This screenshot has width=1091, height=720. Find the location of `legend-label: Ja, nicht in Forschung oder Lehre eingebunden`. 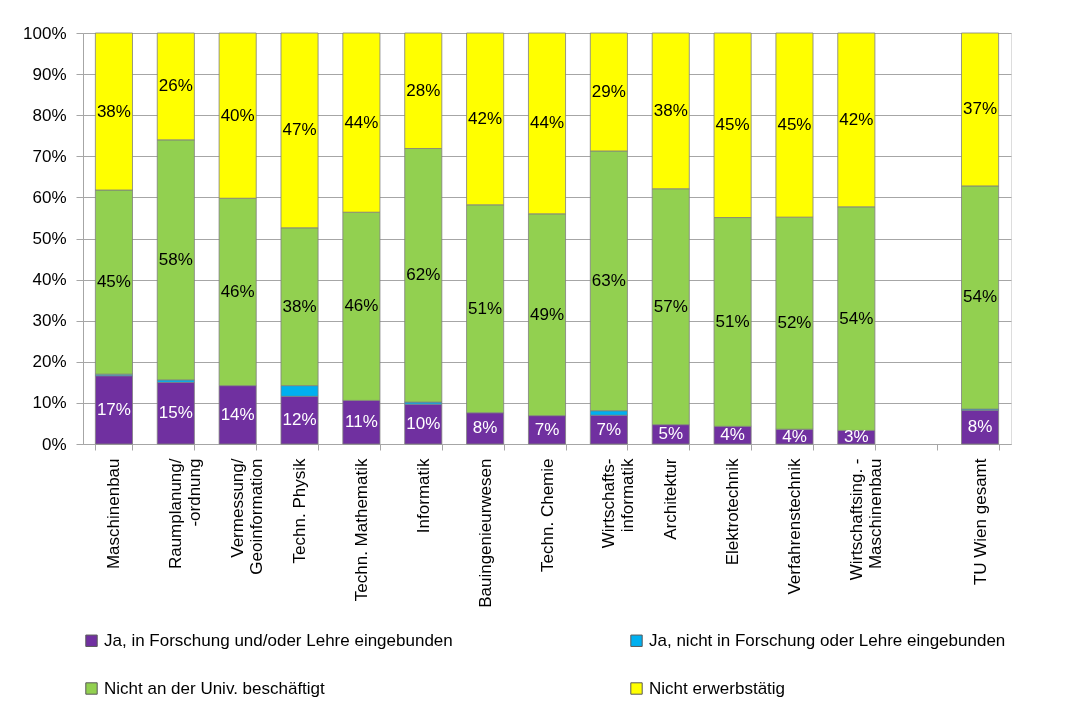

legend-label: Ja, nicht in Forschung oder Lehre eingebunden is located at coordinates (827, 640).